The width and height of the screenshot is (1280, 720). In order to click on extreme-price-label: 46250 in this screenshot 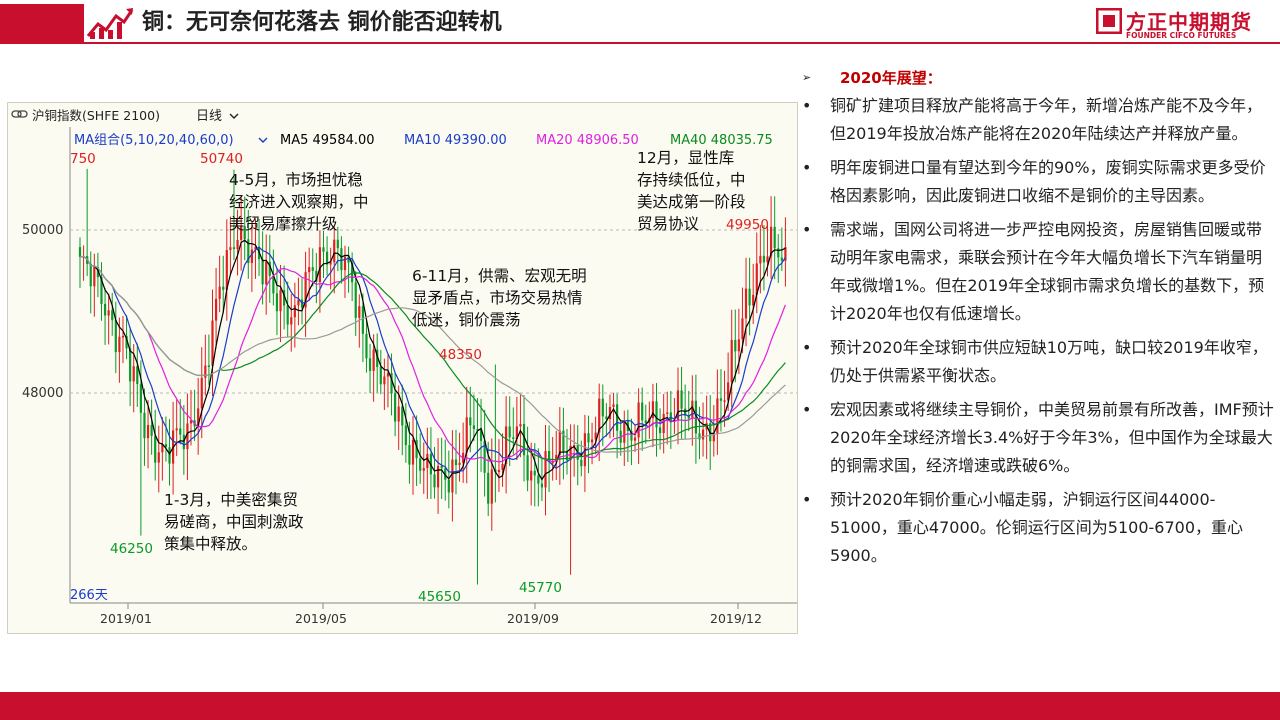, I will do `click(131, 549)`.